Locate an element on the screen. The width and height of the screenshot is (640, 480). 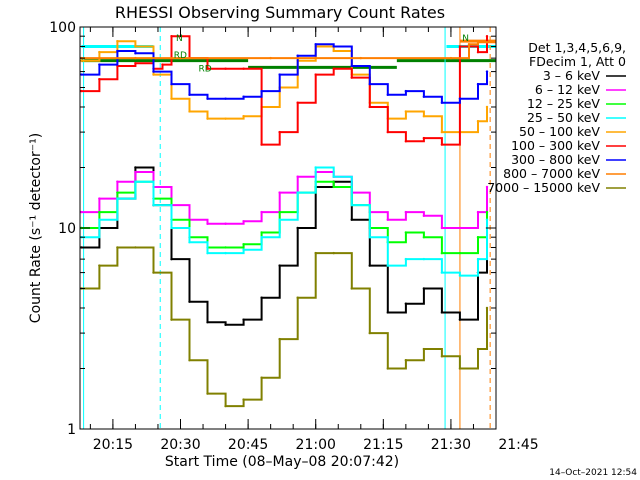
chart-title: RHESSI Observing Summary Count Rates is located at coordinates (280, 12).